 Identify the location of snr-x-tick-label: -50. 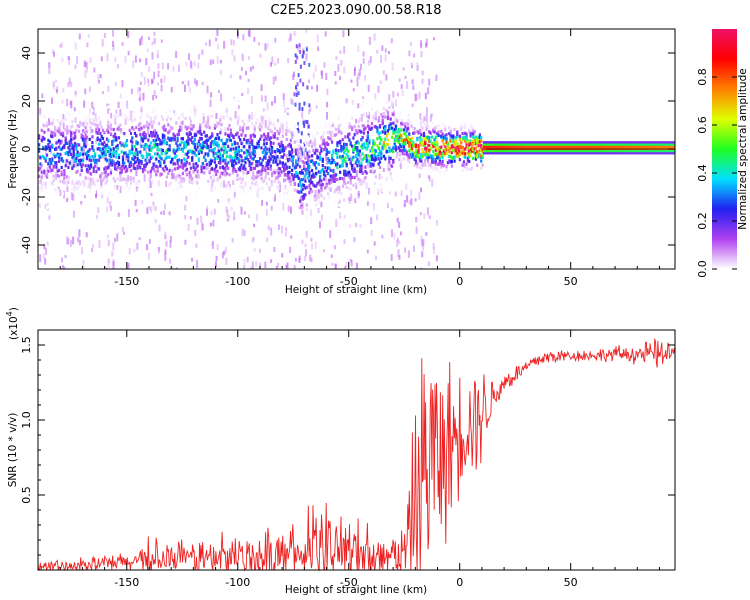
(349, 582).